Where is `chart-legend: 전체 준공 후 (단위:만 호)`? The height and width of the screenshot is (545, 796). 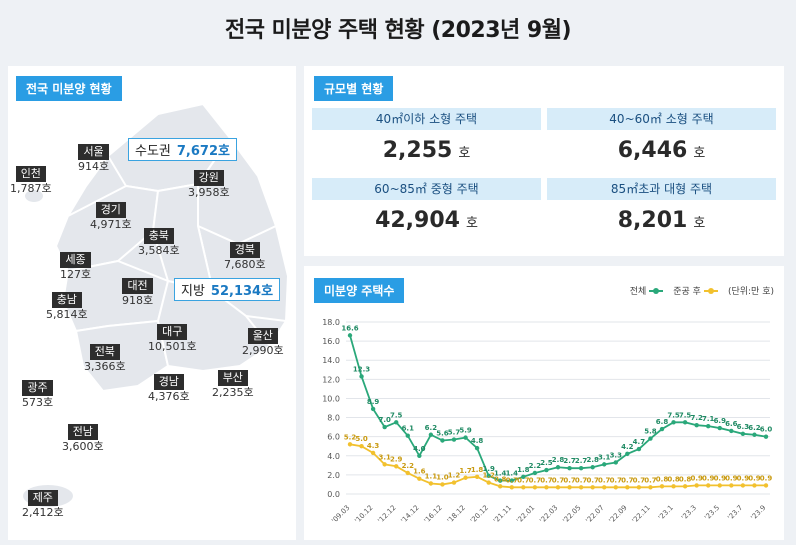 chart-legend: 전체 준공 후 (단위:만 호) is located at coordinates (702, 290).